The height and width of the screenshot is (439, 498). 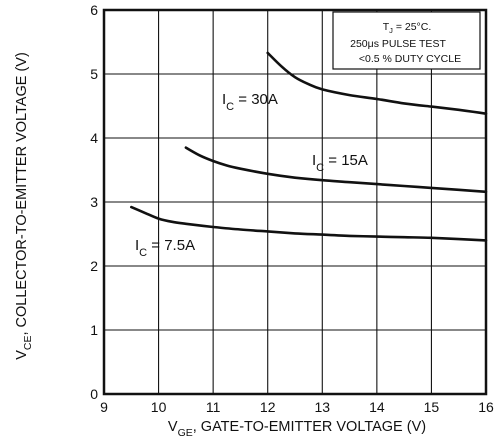 What do you see at coordinates (268, 407) in the screenshot?
I see `x-tick-label: 12` at bounding box center [268, 407].